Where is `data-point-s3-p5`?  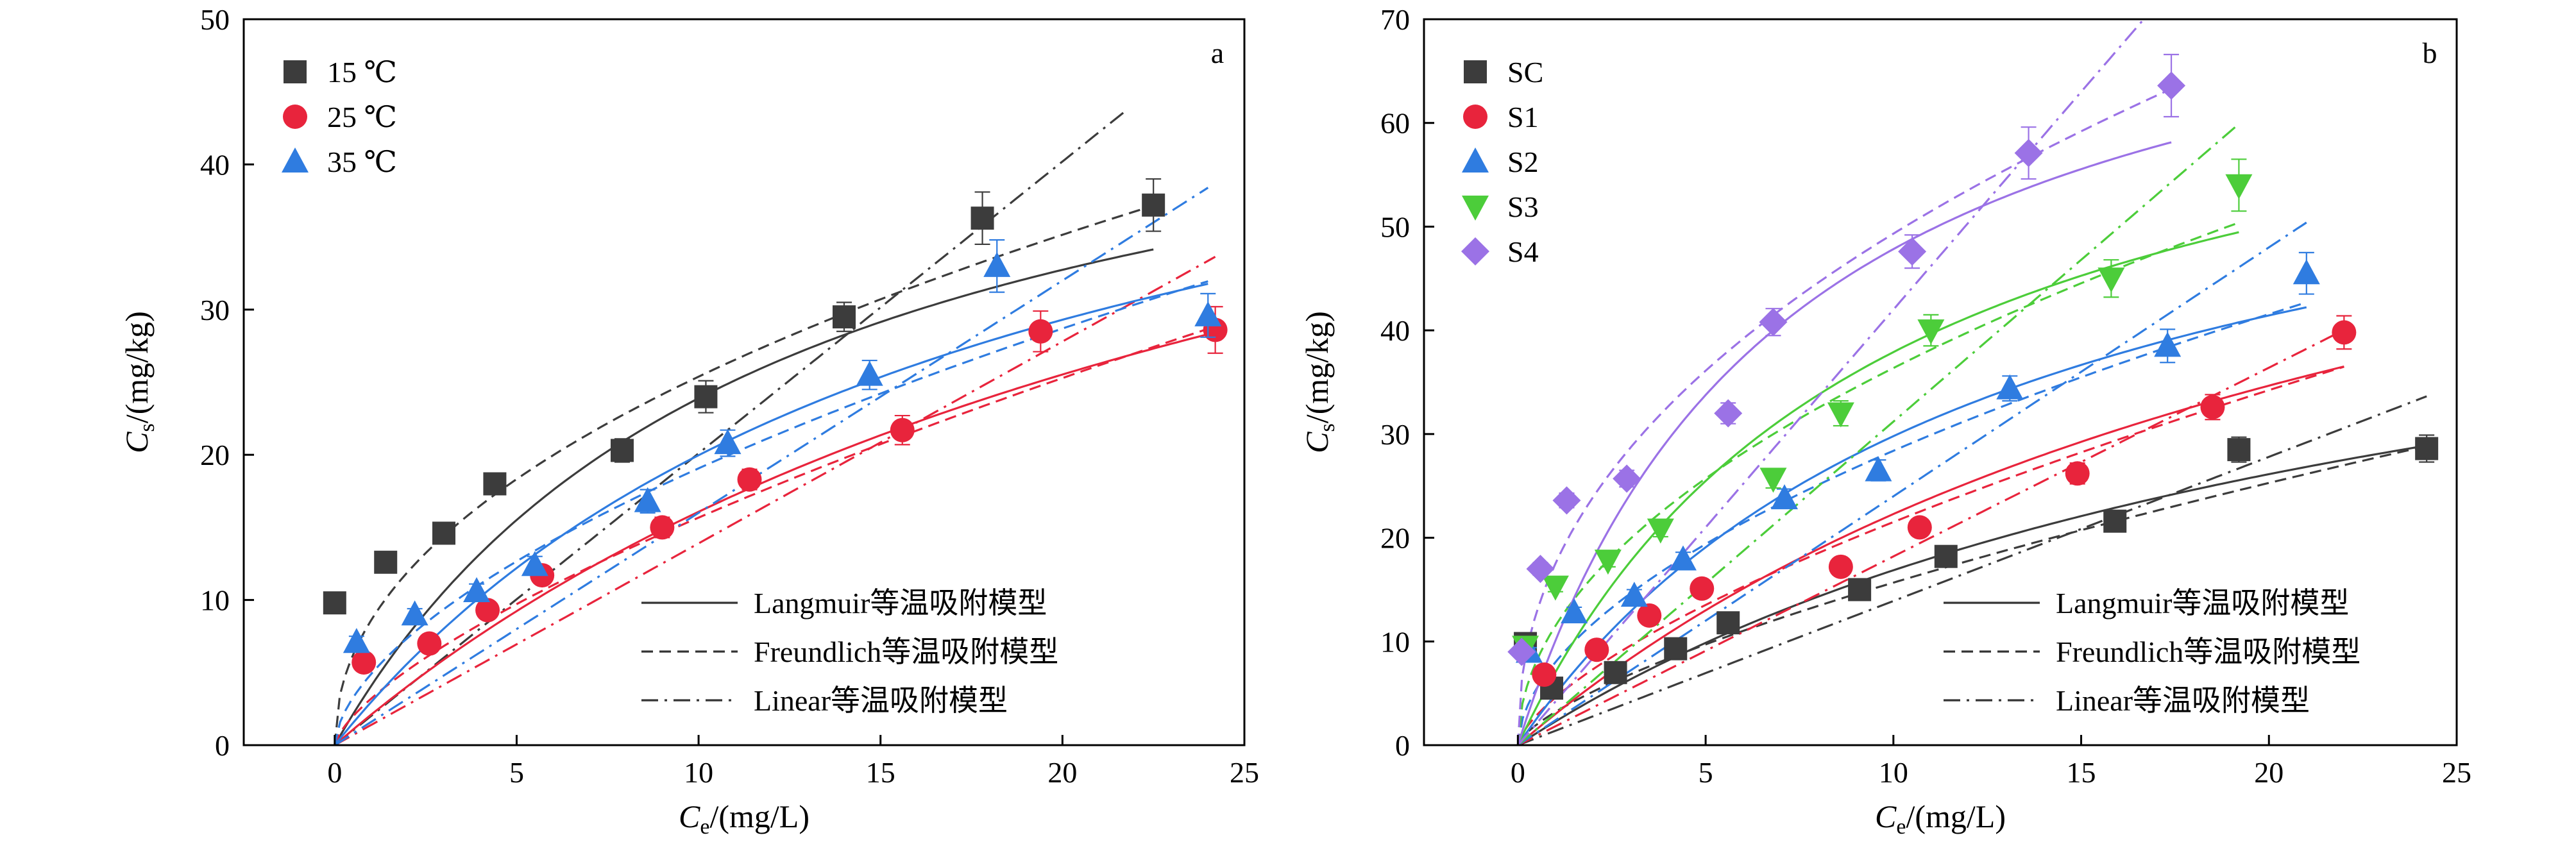
data-point-s3-p5 is located at coordinates (1840, 415).